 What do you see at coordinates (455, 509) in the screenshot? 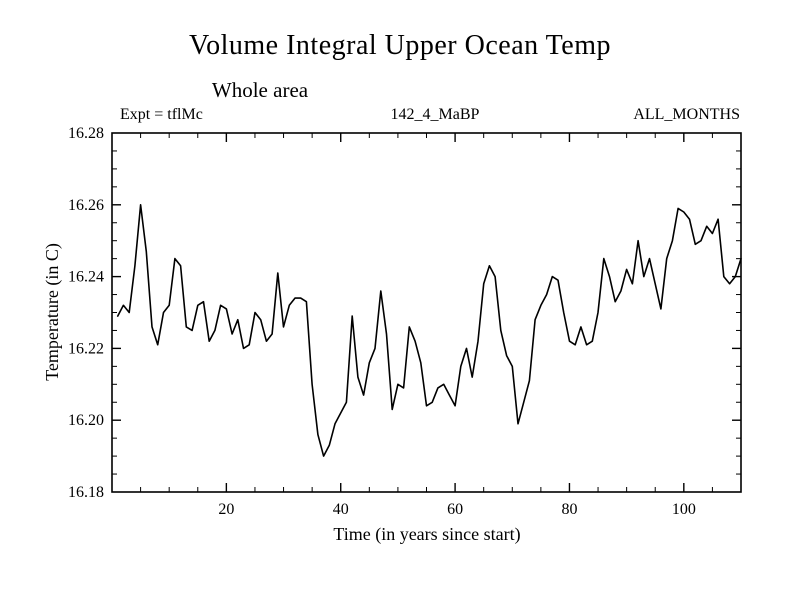
I see `x-tick-label: 60` at bounding box center [455, 509].